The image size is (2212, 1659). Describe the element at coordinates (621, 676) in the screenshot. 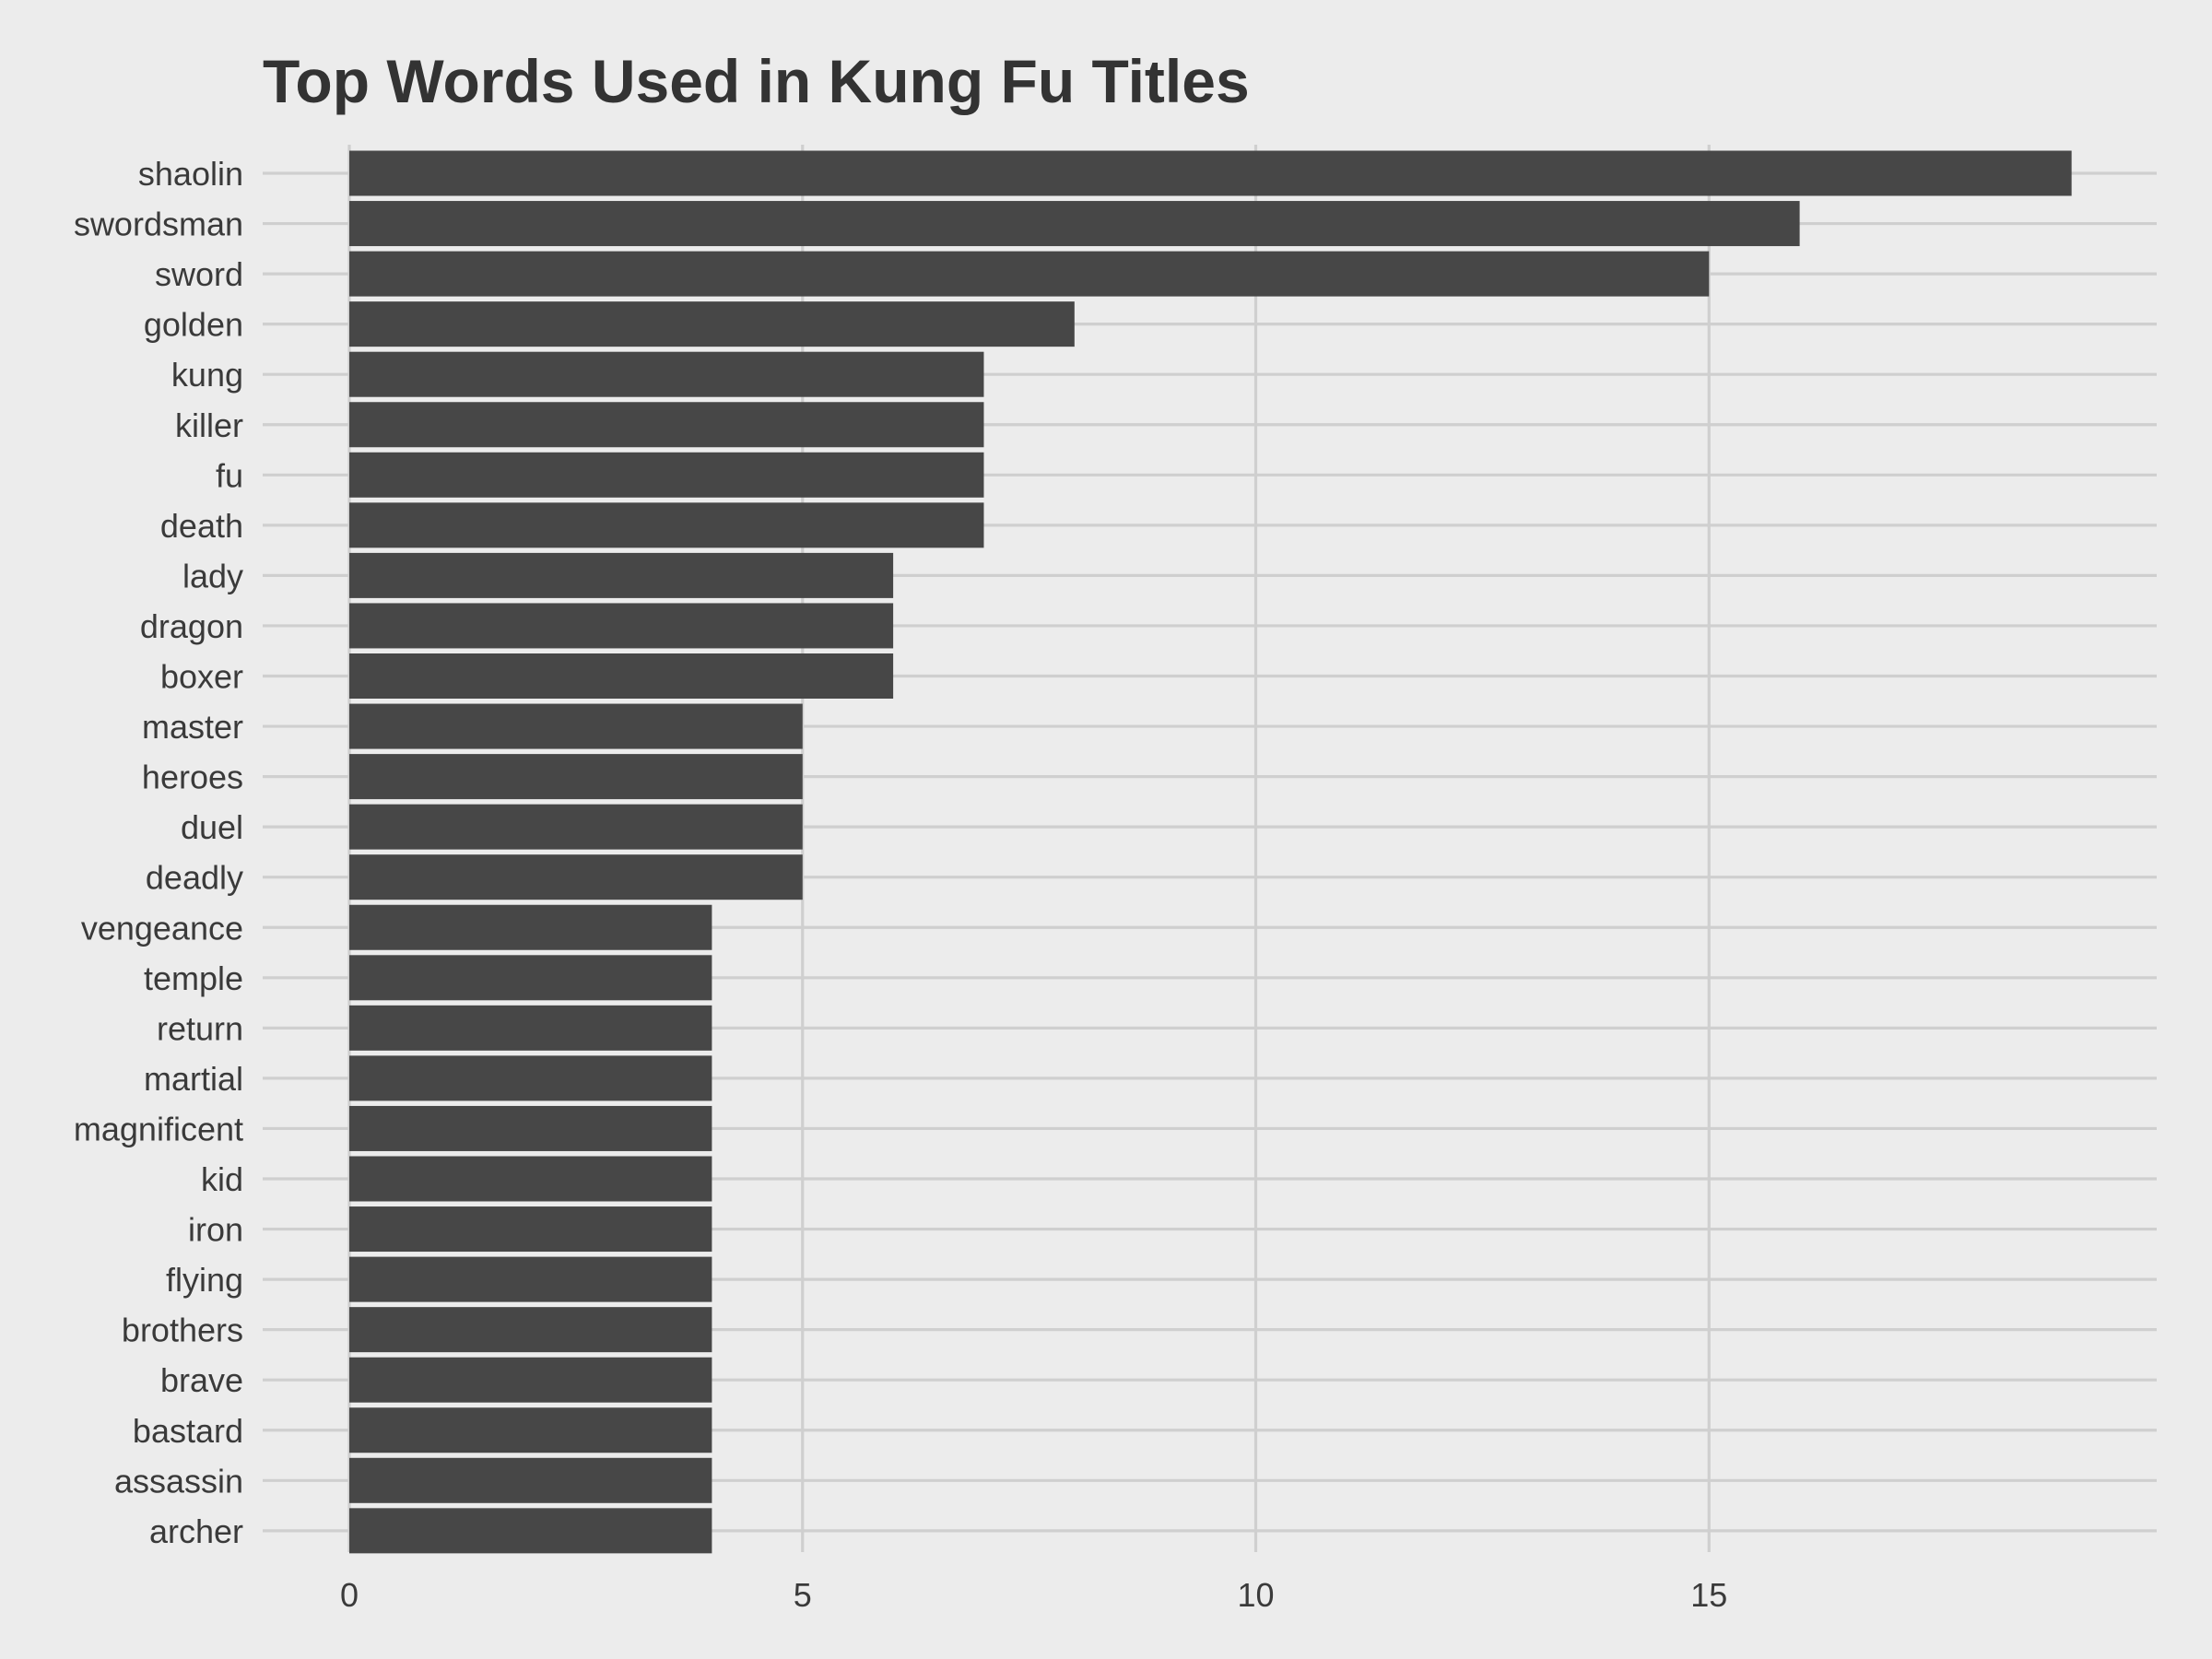

I see `bar-boxer` at that location.